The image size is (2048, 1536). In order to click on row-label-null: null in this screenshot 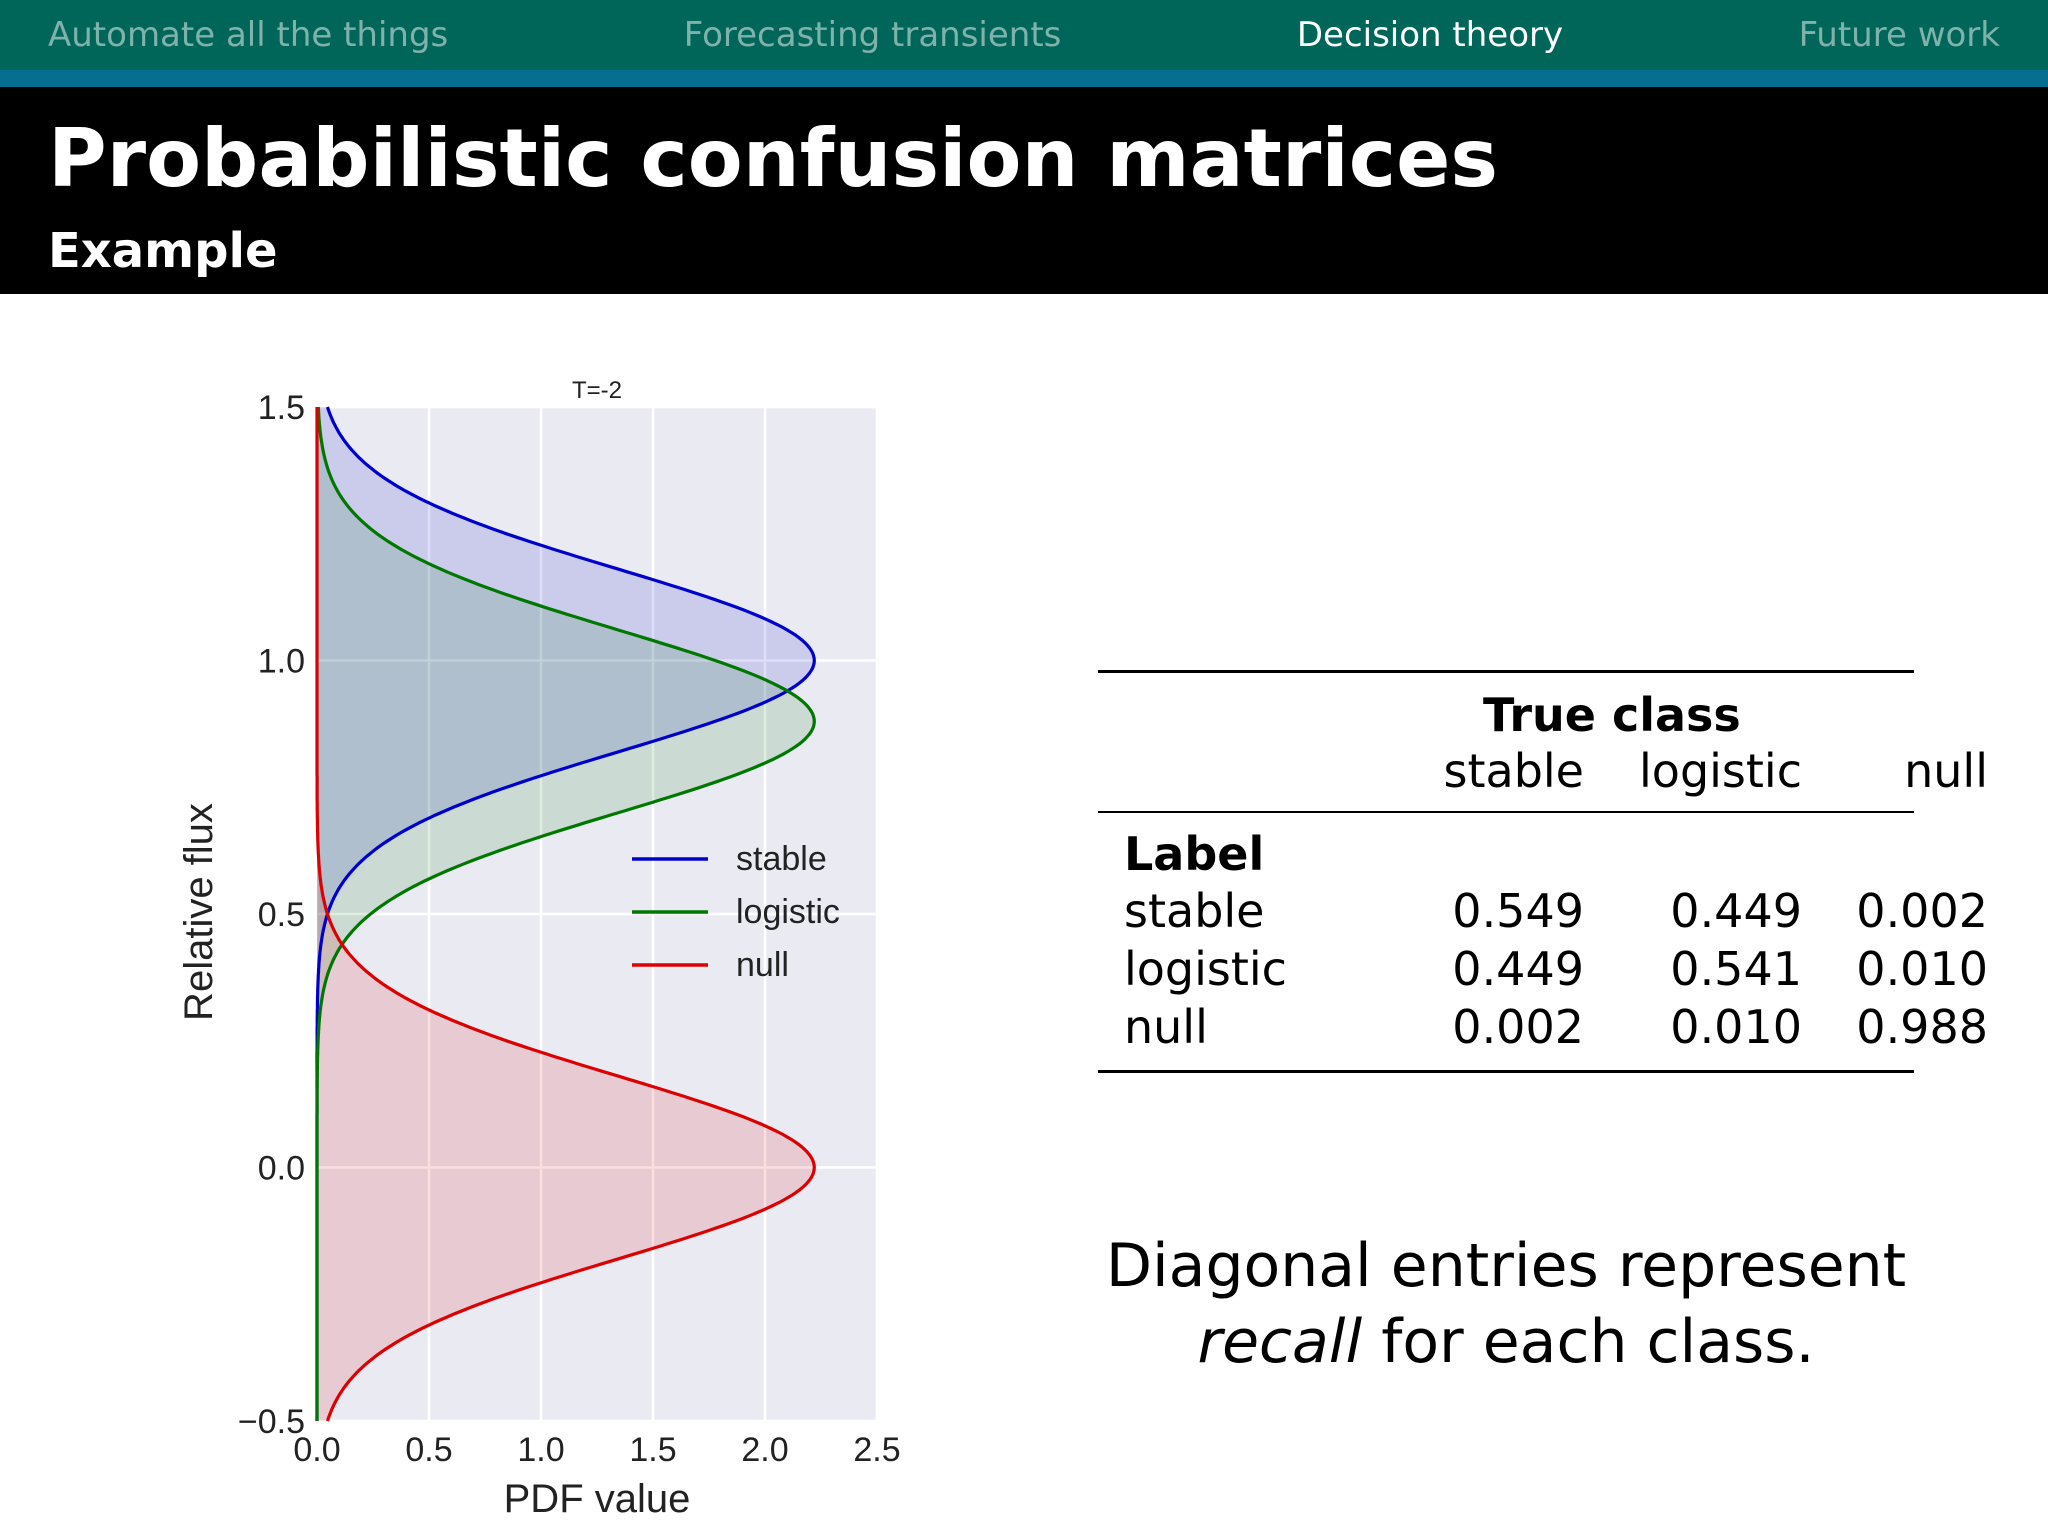, I will do `click(1166, 1027)`.